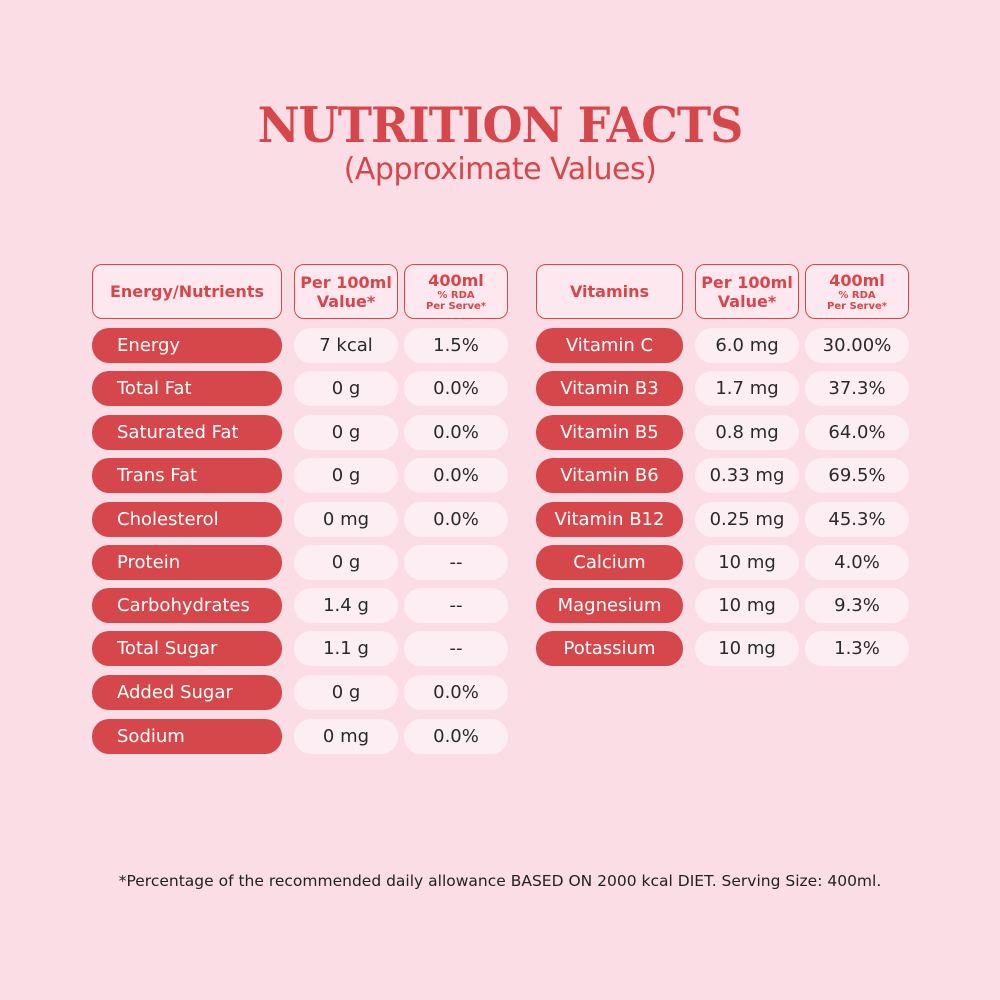 The height and width of the screenshot is (1000, 1000). I want to click on right-row-name: Potassium, so click(609, 648).